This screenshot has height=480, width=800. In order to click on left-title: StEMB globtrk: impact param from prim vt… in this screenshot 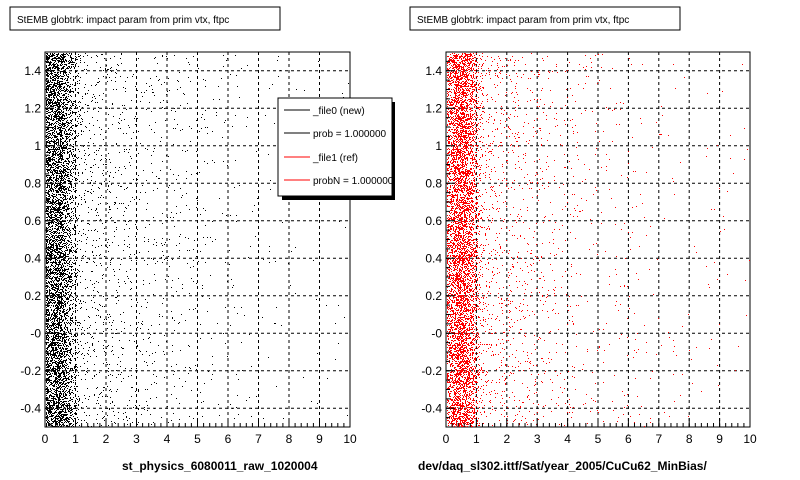, I will do `click(123, 20)`.